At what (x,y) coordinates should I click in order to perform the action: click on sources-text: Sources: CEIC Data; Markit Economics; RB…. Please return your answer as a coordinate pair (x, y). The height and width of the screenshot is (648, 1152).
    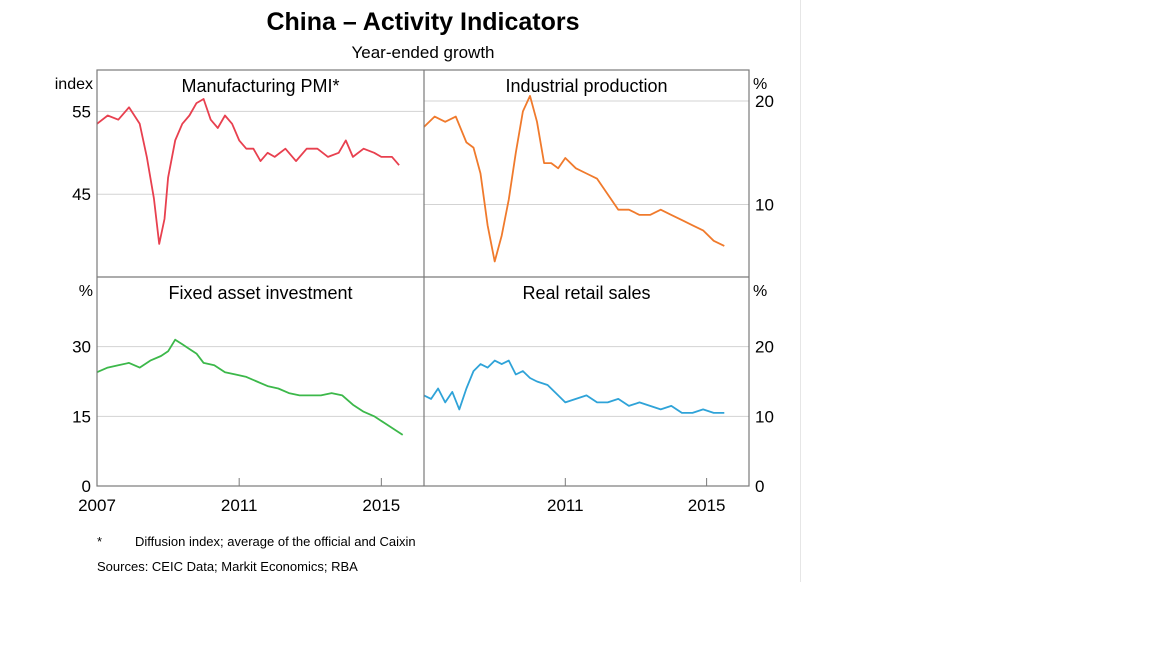
    Looking at the image, I should click on (227, 566).